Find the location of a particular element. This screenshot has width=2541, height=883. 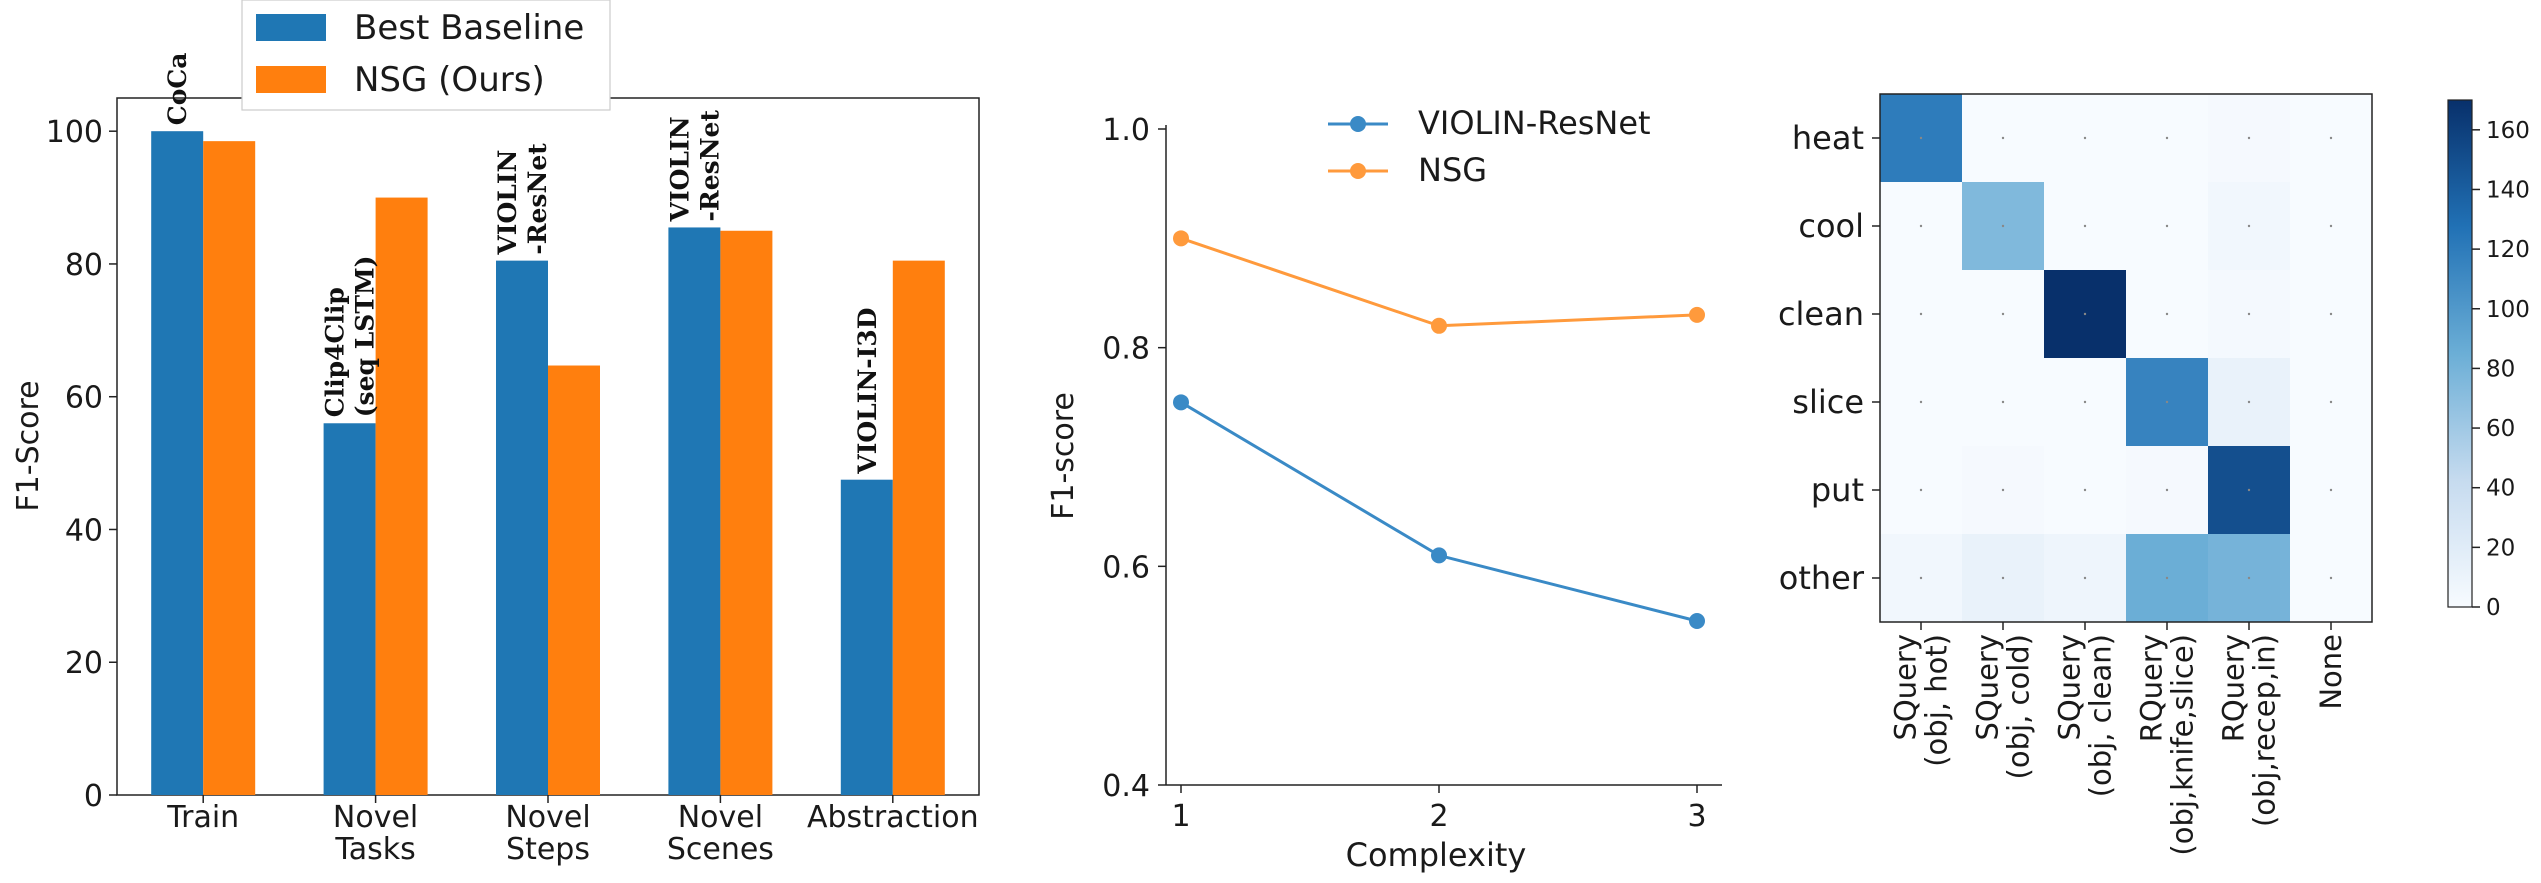

heatmap-frame is located at coordinates (2126, 358).